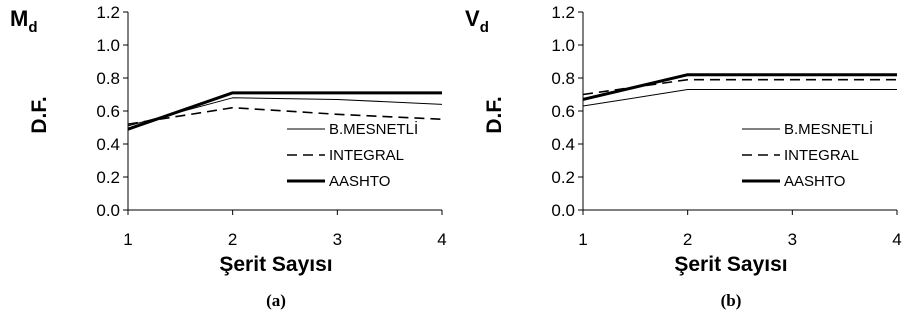  What do you see at coordinates (739, 98) in the screenshot?
I see `series-line-thin` at bounding box center [739, 98].